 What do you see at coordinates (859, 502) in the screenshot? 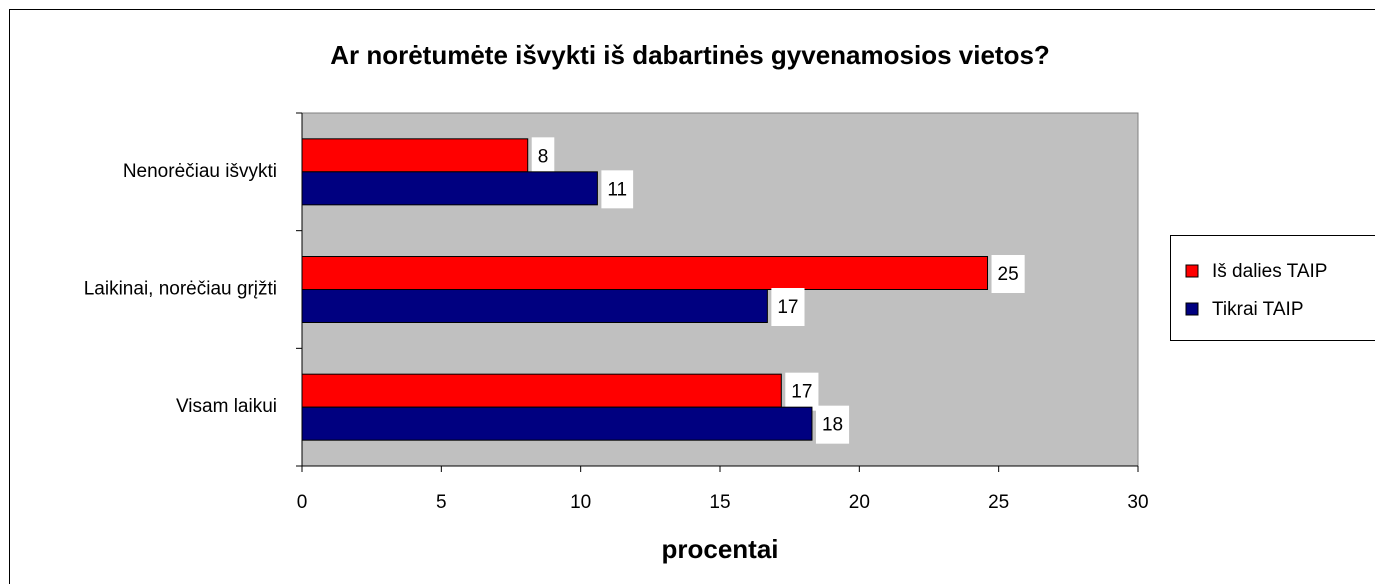
I see `x-tick-label: 20` at bounding box center [859, 502].